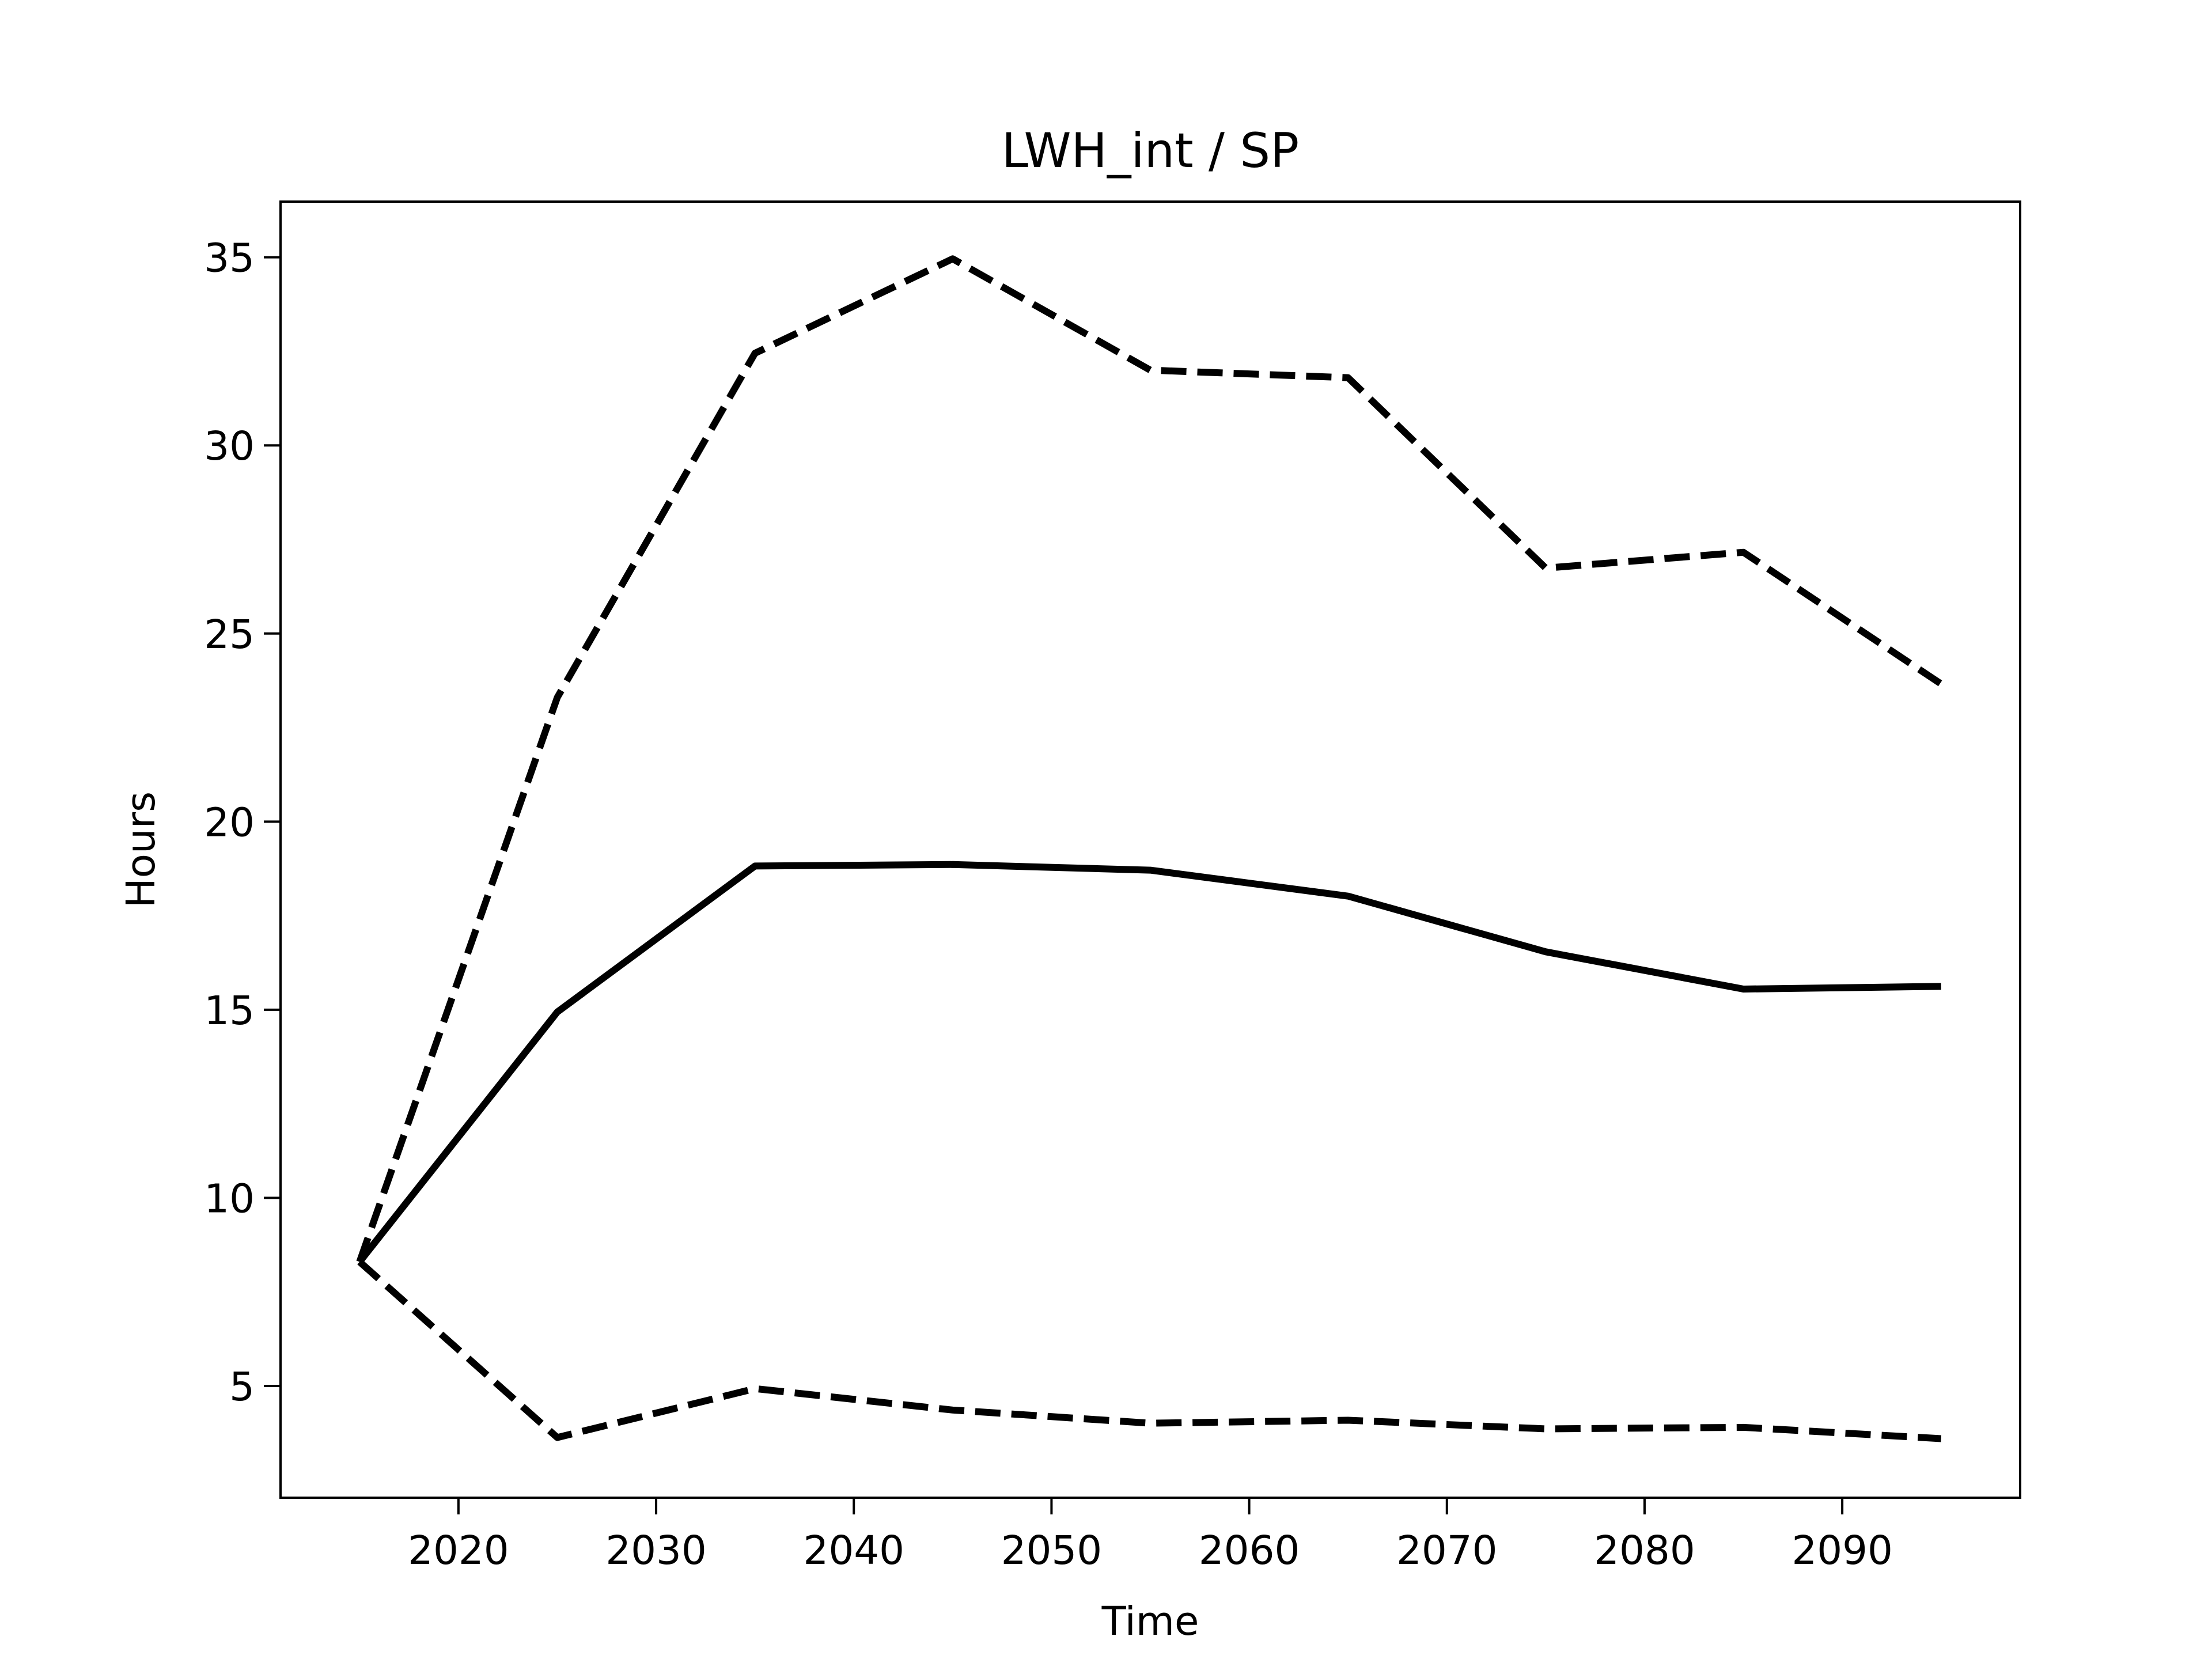 Image resolution: width=2212 pixels, height=1659 pixels. What do you see at coordinates (242, 1387) in the screenshot?
I see `y-tick-label: 5` at bounding box center [242, 1387].